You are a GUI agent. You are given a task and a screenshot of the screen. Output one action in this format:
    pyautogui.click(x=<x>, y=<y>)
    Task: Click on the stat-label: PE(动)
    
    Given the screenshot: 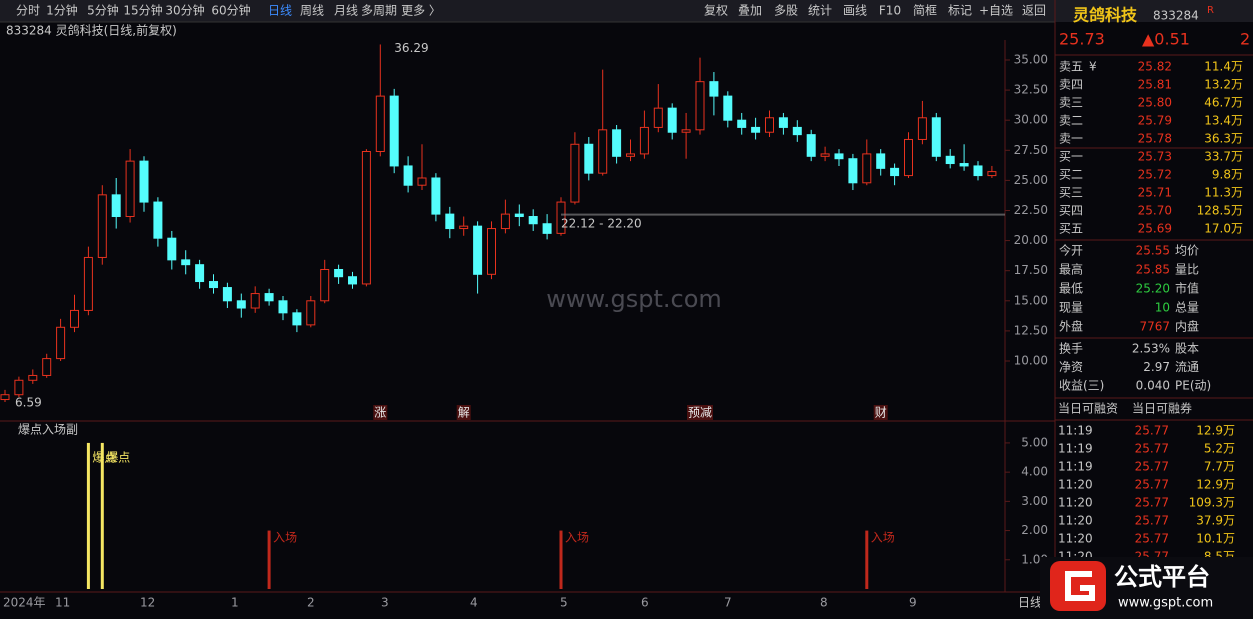 What is the action you would take?
    pyautogui.click(x=1193, y=386)
    